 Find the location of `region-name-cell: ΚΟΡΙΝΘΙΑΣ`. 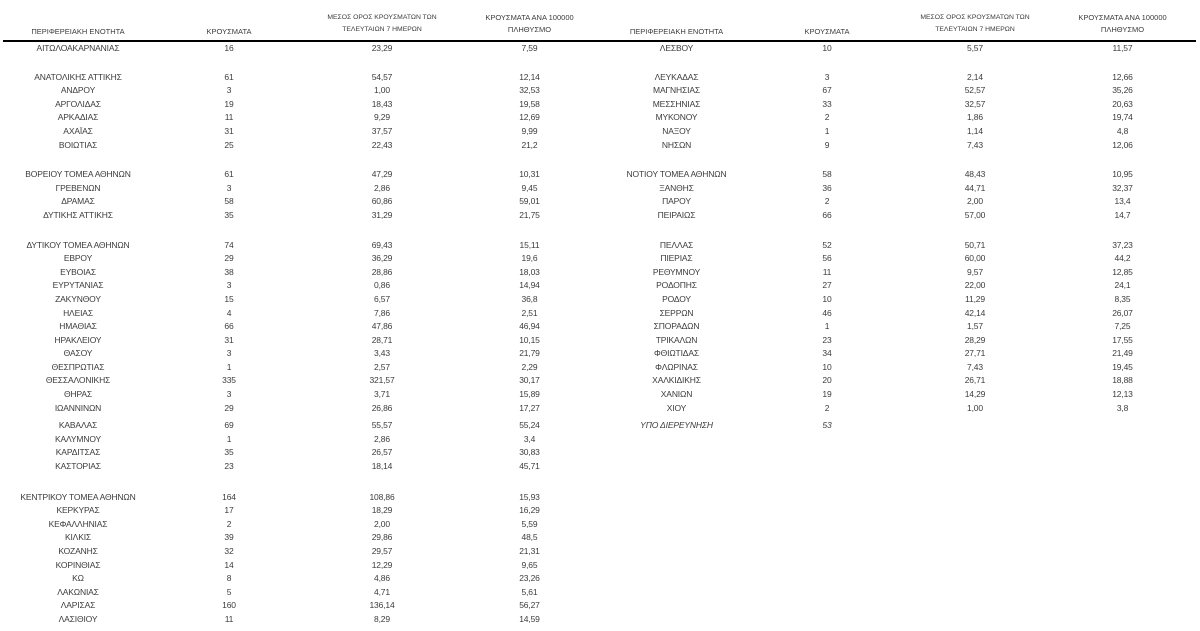

region-name-cell: ΚΟΡΙΝΘΙΑΣ is located at coordinates (78, 564).